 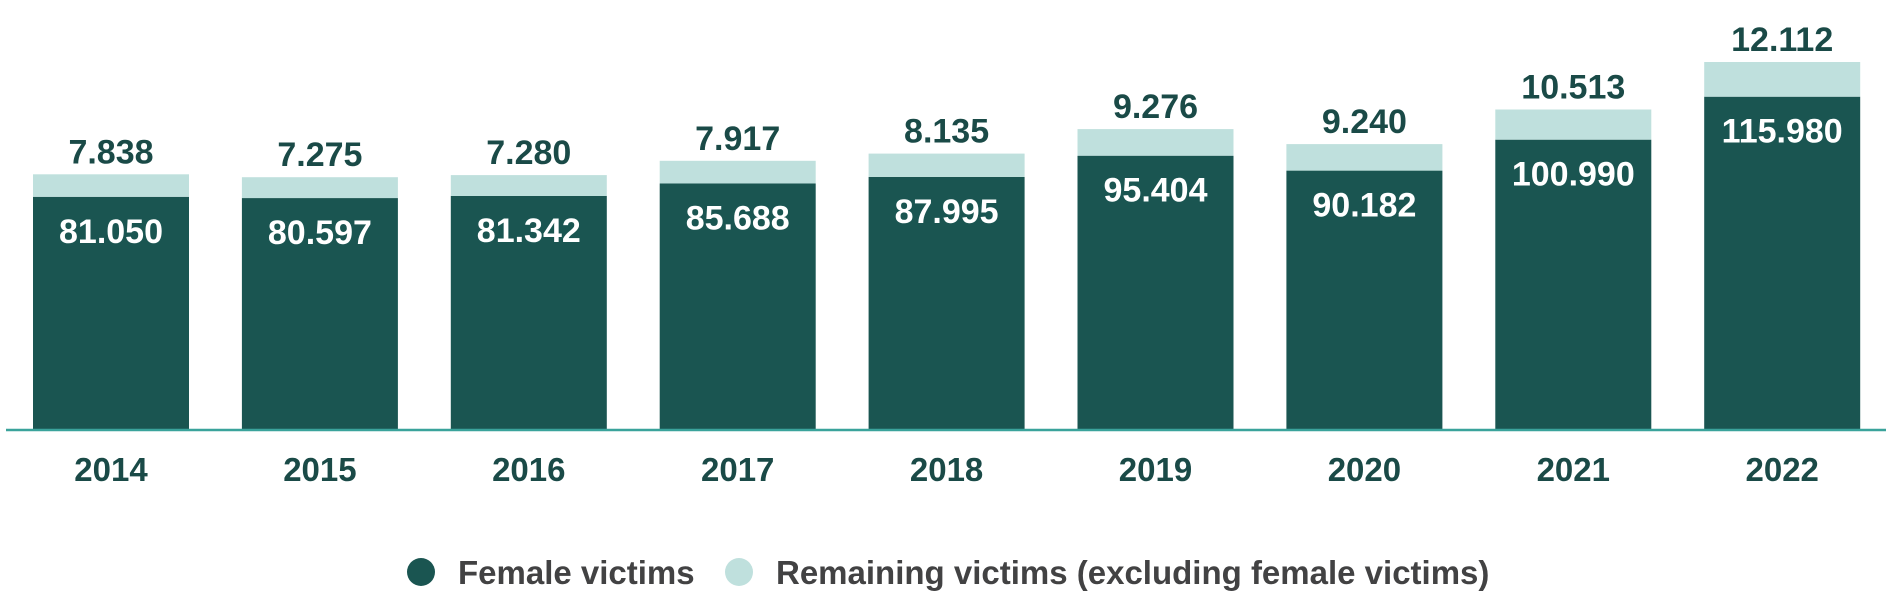 What do you see at coordinates (528, 469) in the screenshot?
I see `x-tick-label-2016: 2016` at bounding box center [528, 469].